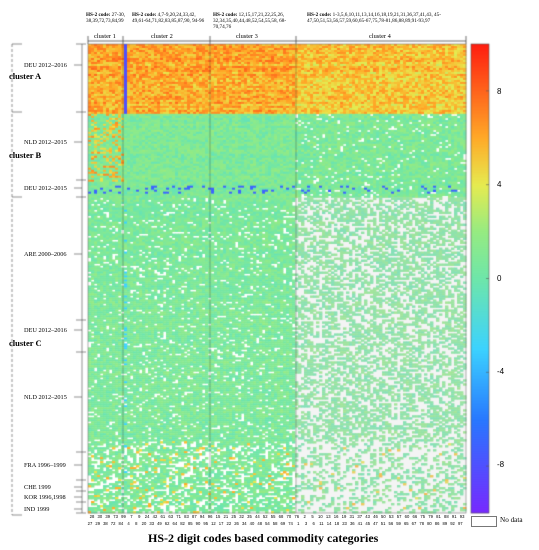  What do you see at coordinates (106, 18) in the screenshot?
I see `cluster-1-codes: HS-2 code: 27-30, 38,39,72,73,84,99` at bounding box center [106, 18].